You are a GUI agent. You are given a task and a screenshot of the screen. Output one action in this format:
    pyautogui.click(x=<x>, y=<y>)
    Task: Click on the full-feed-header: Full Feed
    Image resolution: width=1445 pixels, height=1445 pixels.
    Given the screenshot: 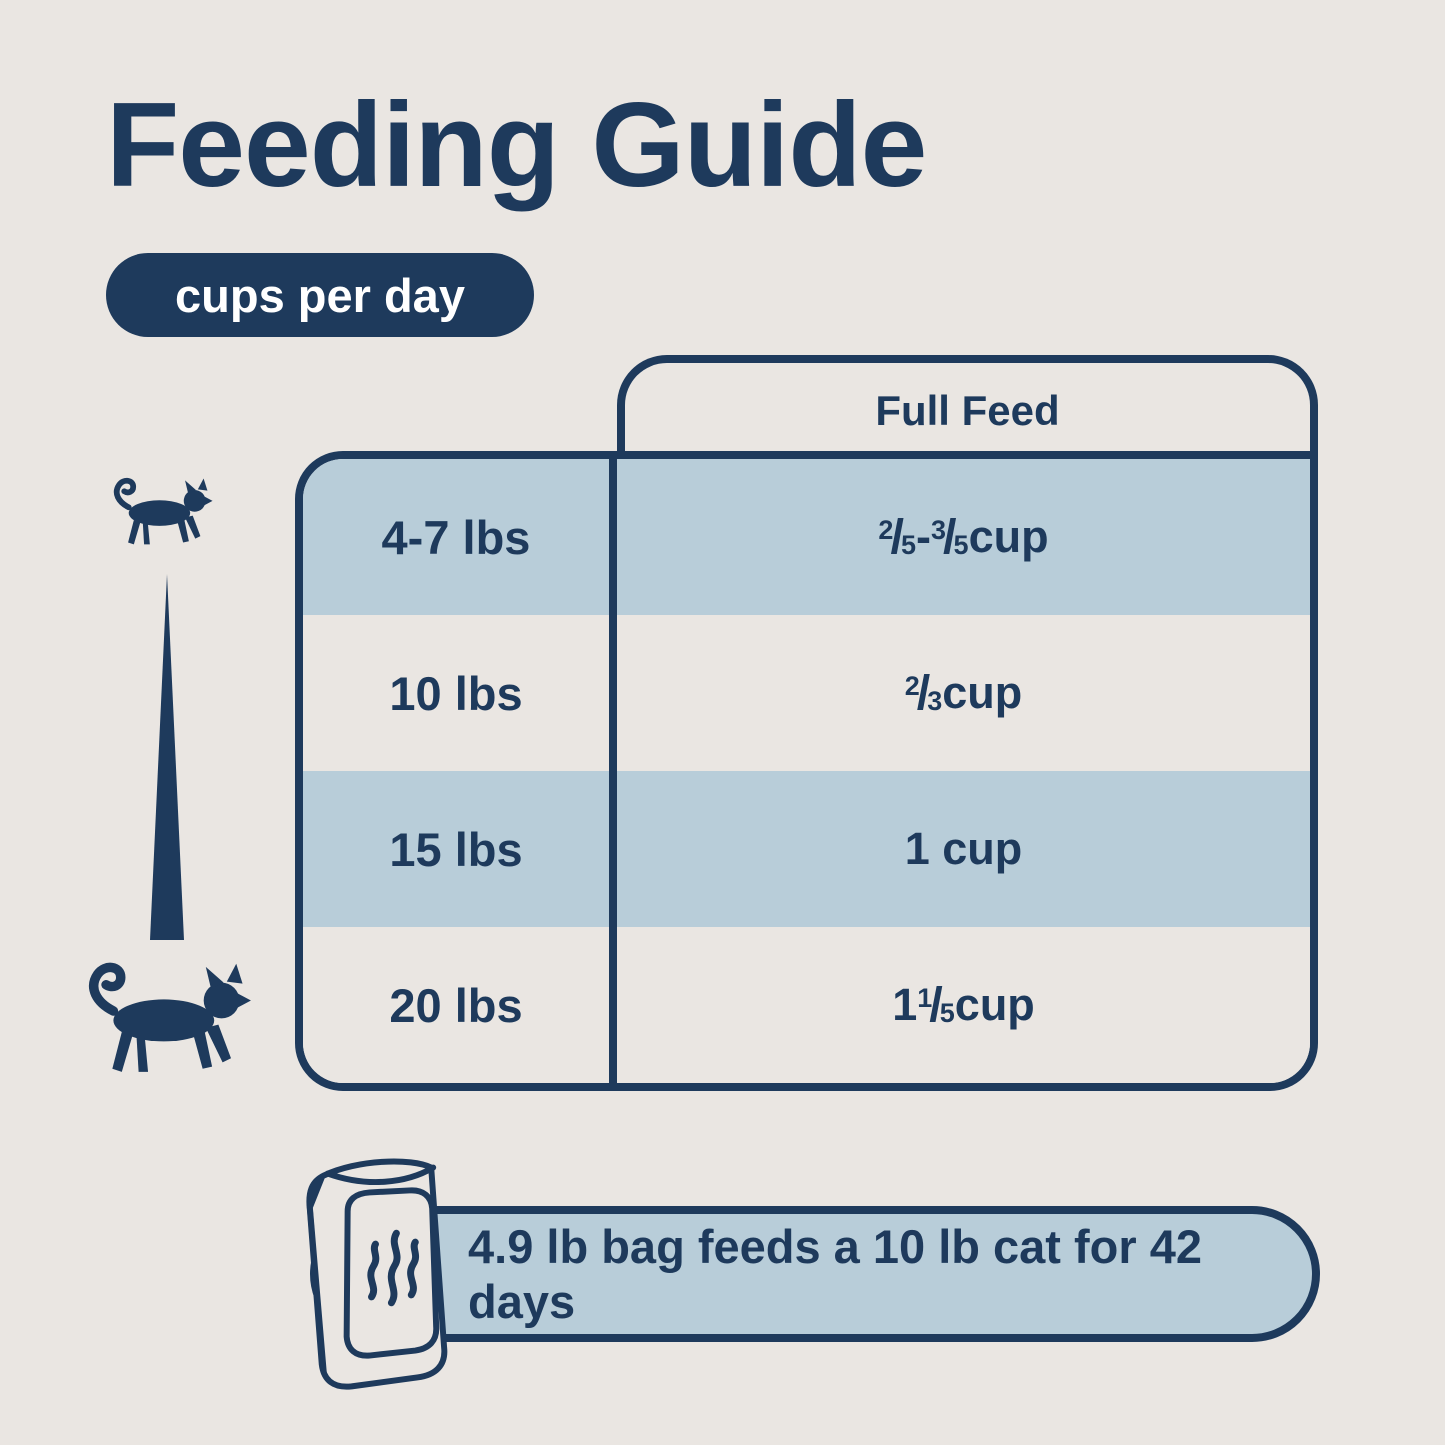 What is the action you would take?
    pyautogui.click(x=967, y=407)
    